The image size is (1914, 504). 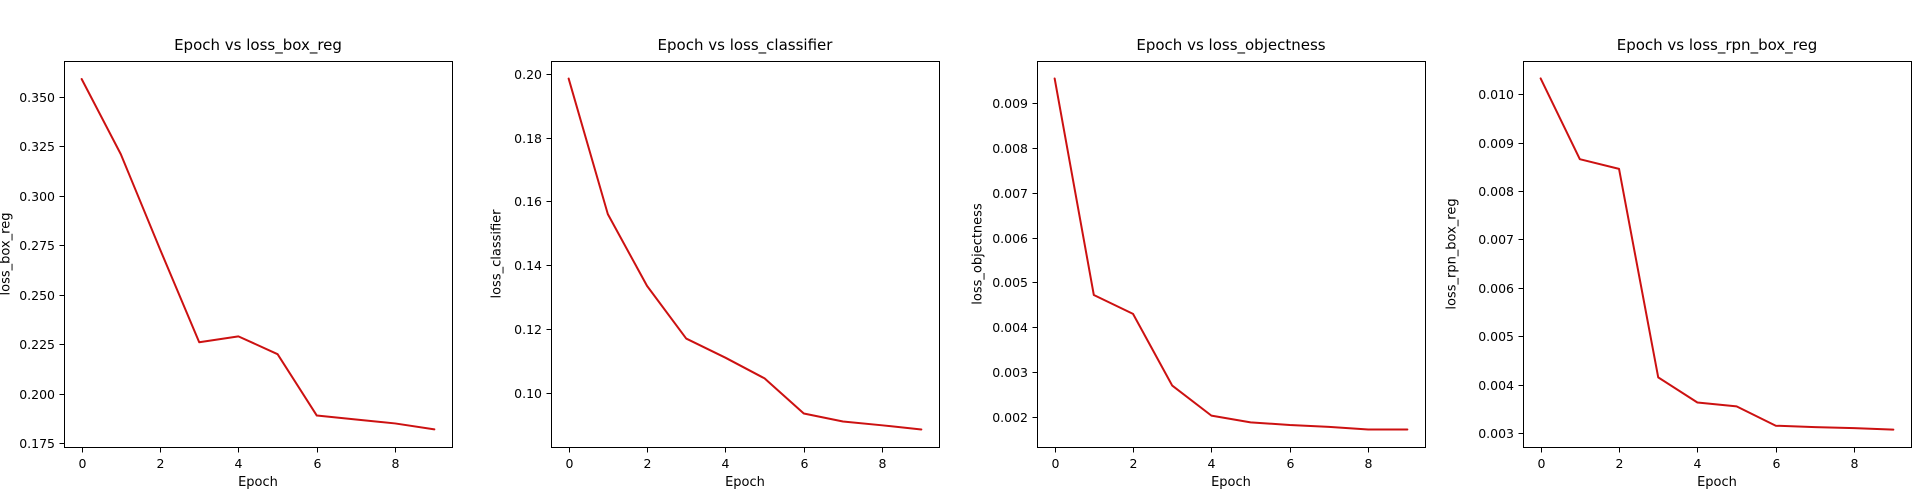 What do you see at coordinates (528, 201) in the screenshot?
I see `y-tick-label: 0.16` at bounding box center [528, 201].